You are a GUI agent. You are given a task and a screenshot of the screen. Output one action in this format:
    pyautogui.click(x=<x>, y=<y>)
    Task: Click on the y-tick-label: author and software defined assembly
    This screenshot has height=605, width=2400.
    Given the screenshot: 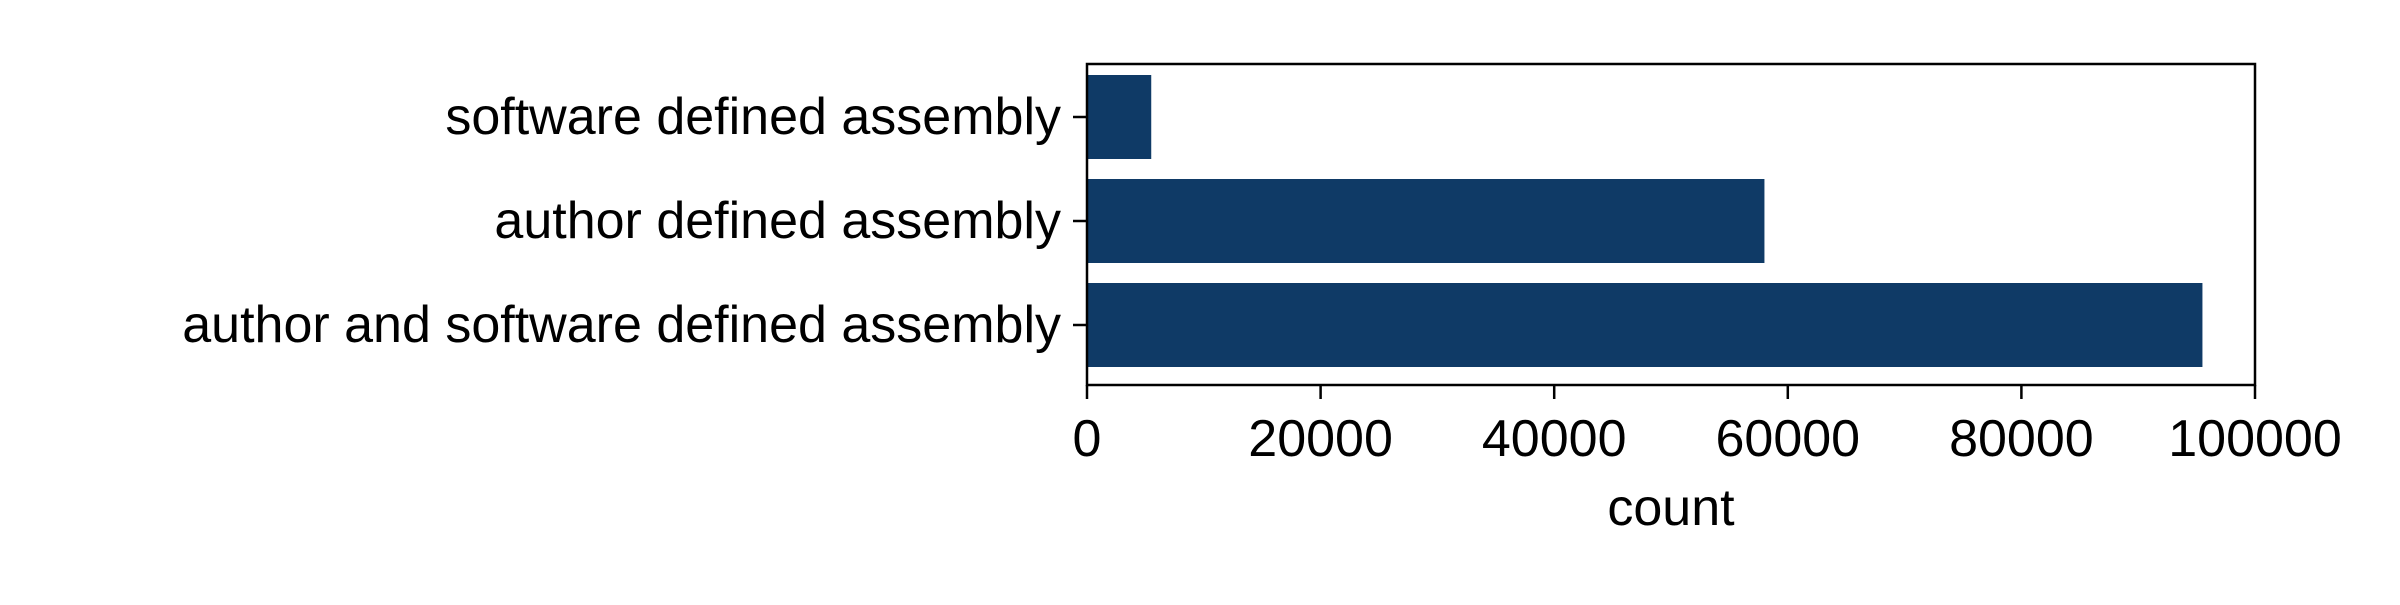 What is the action you would take?
    pyautogui.click(x=621, y=325)
    